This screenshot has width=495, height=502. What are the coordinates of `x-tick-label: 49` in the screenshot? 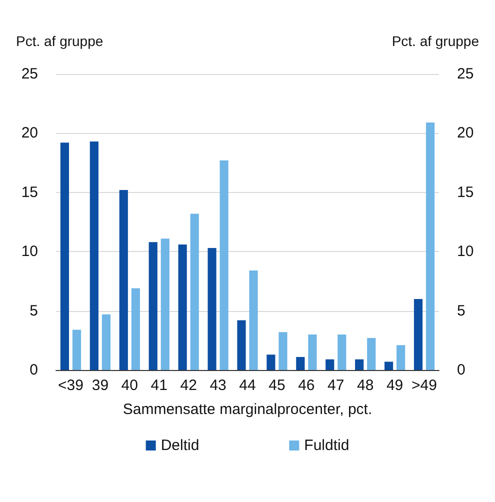 It's located at (395, 385).